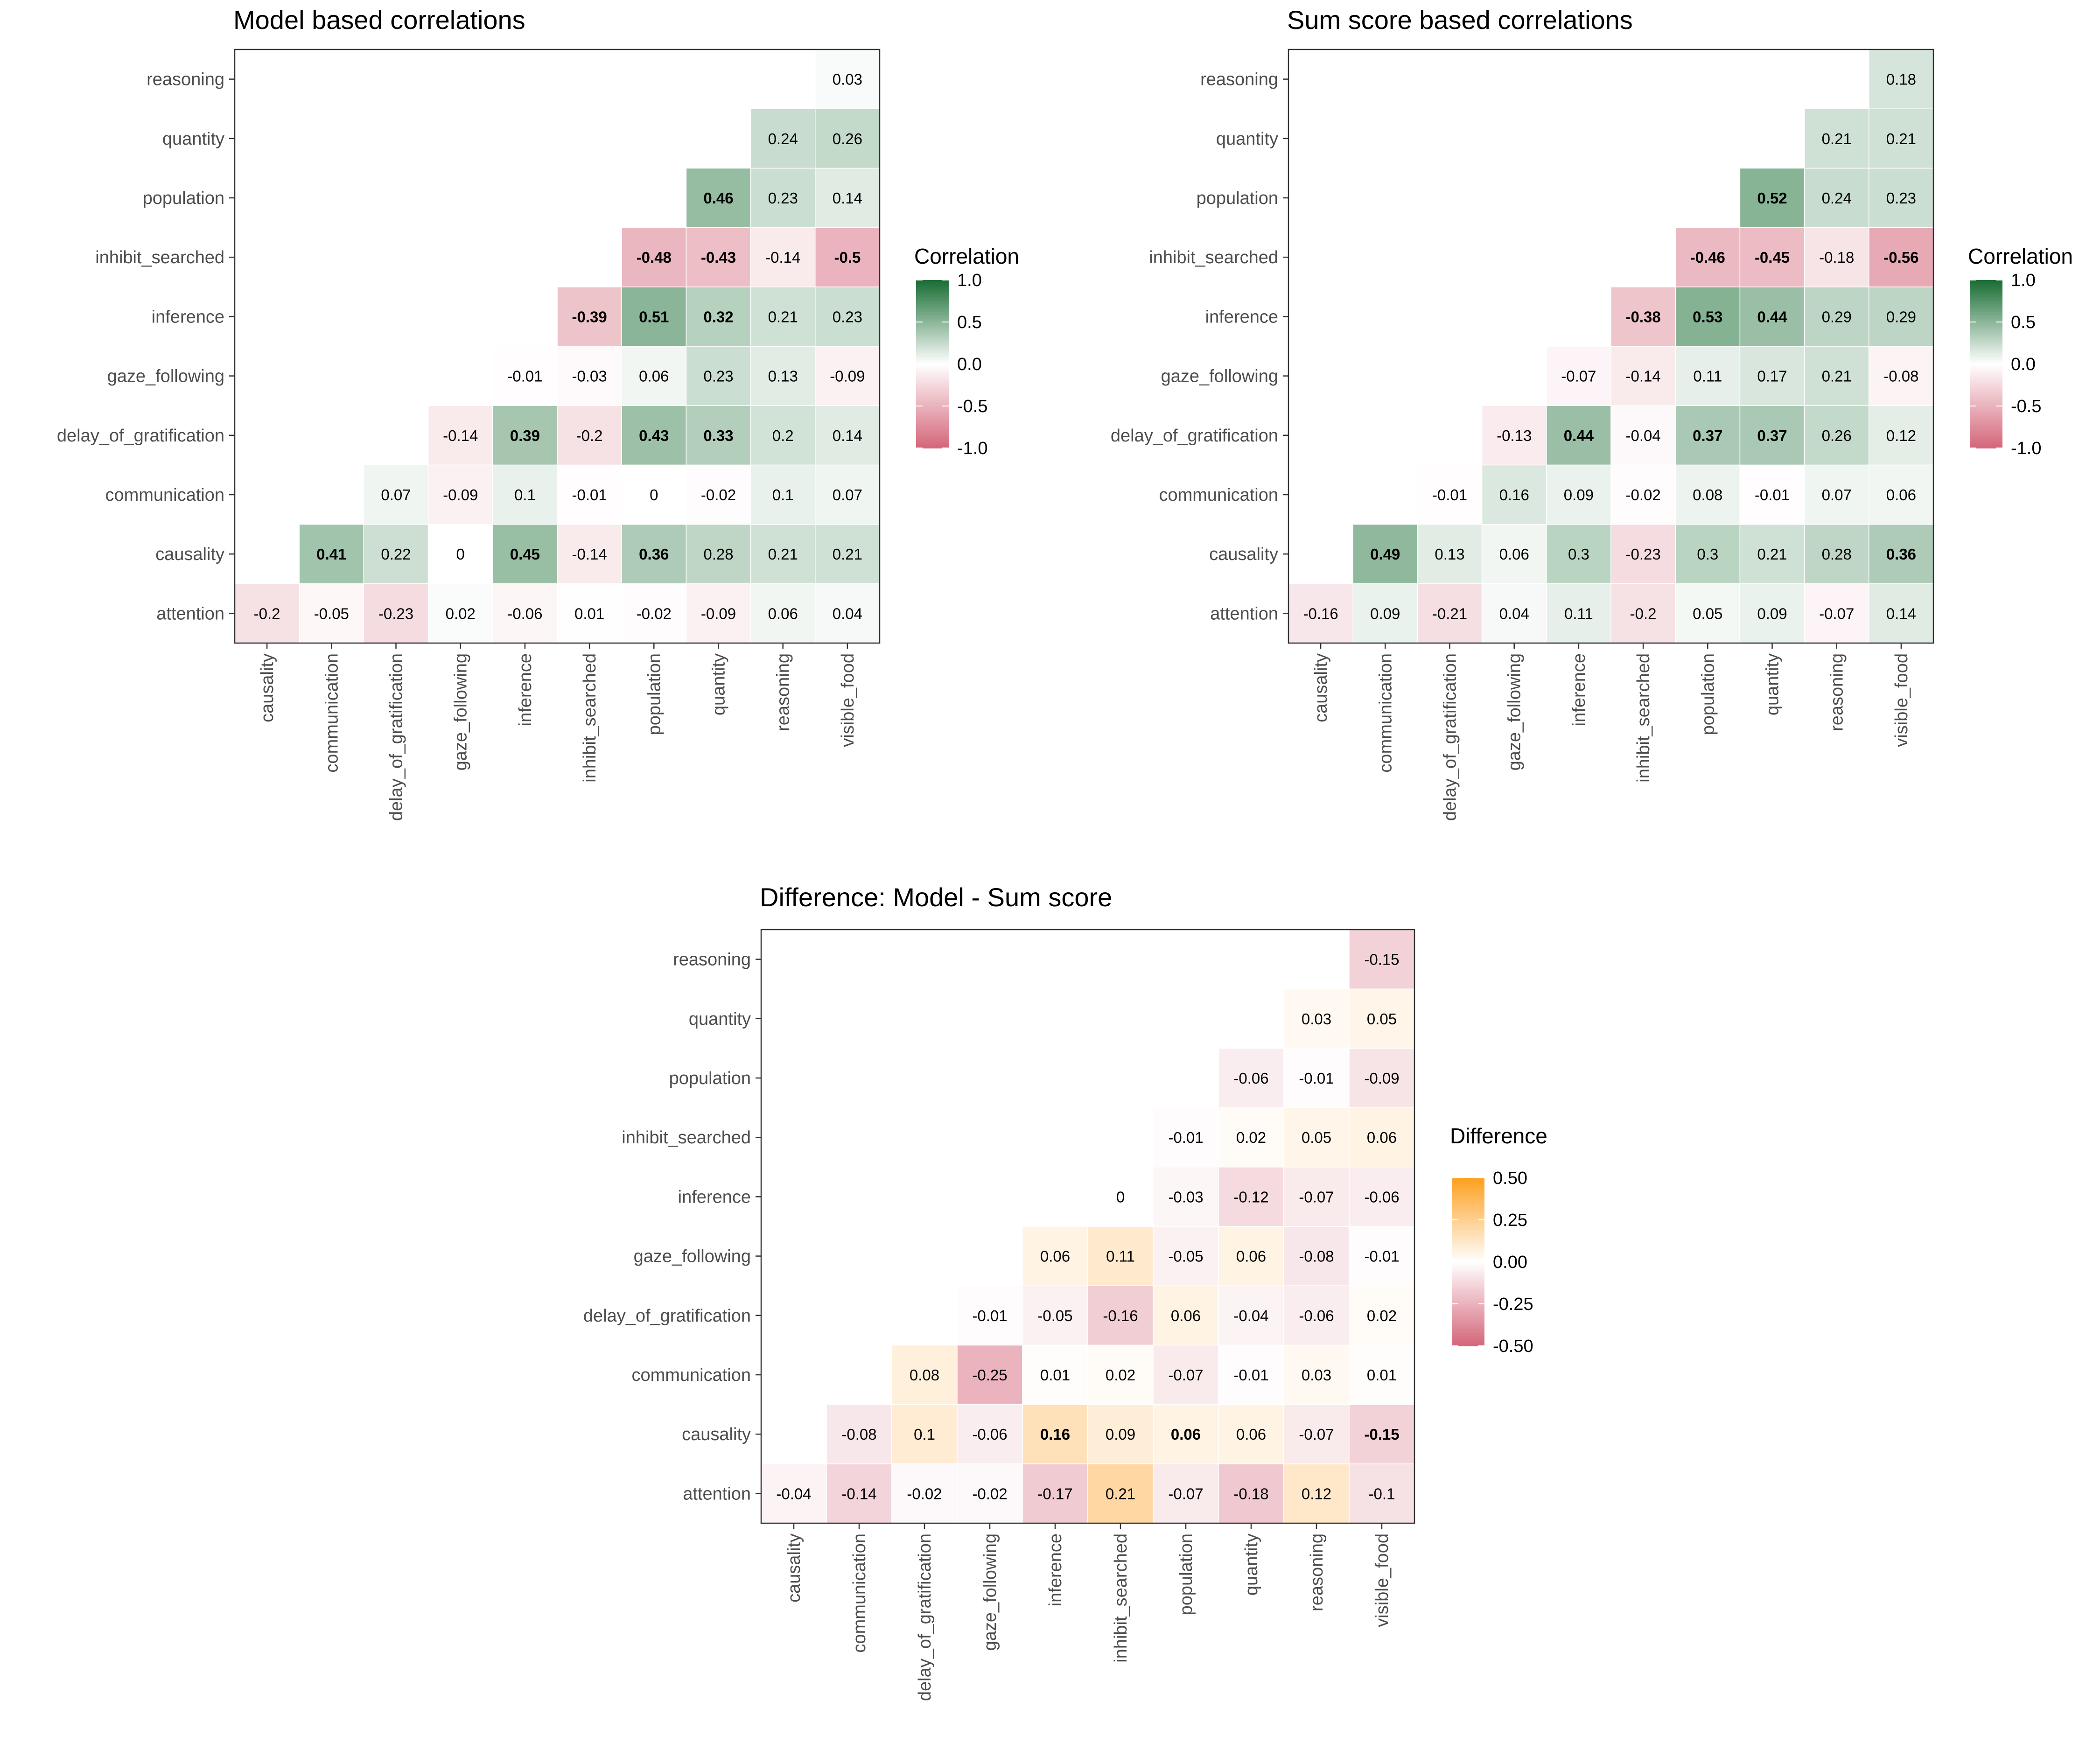  I want to click on cell-value-label: -0.01, so click(1449, 495).